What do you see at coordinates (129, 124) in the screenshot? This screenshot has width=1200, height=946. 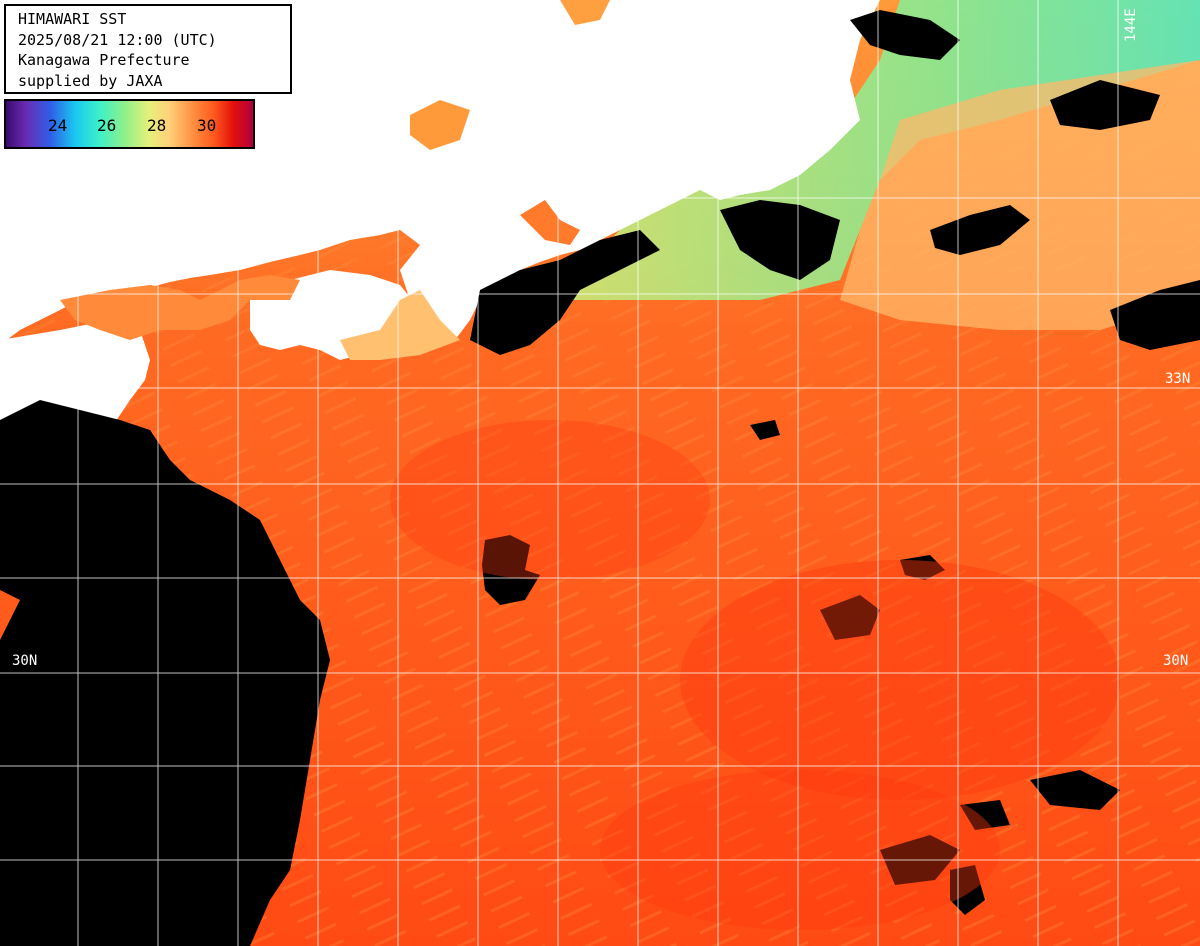 I see `temperature-colorbar: 24 26 28 30` at bounding box center [129, 124].